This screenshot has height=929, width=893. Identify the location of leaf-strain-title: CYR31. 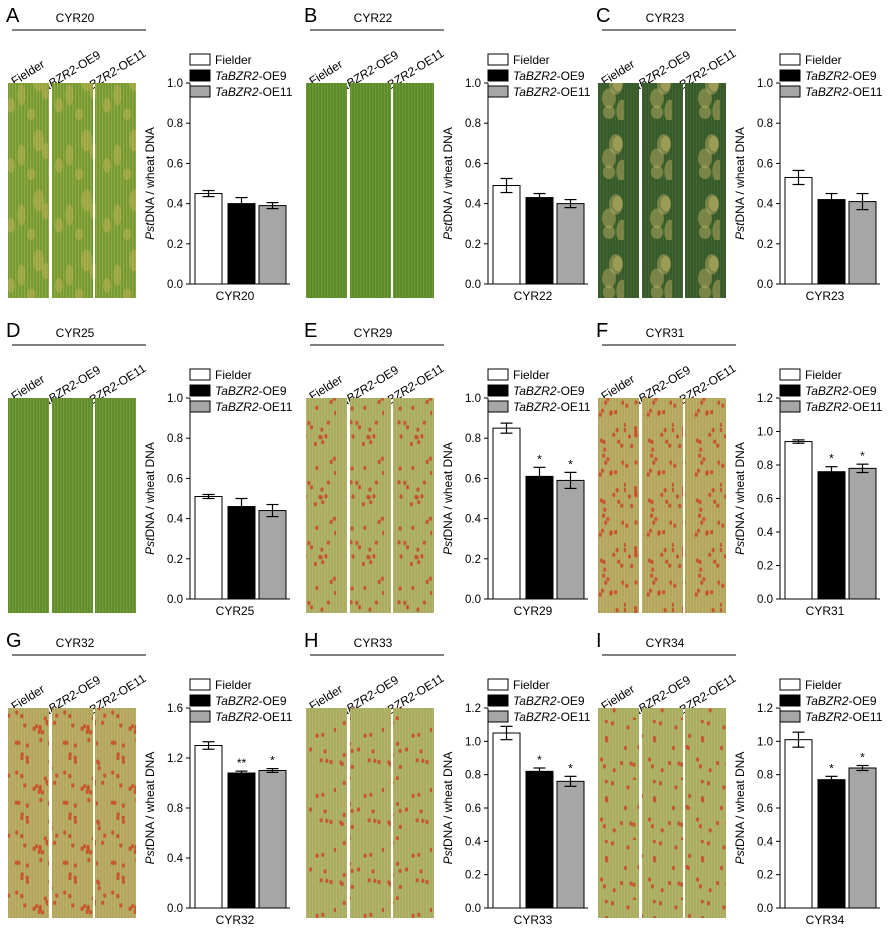
(665, 333).